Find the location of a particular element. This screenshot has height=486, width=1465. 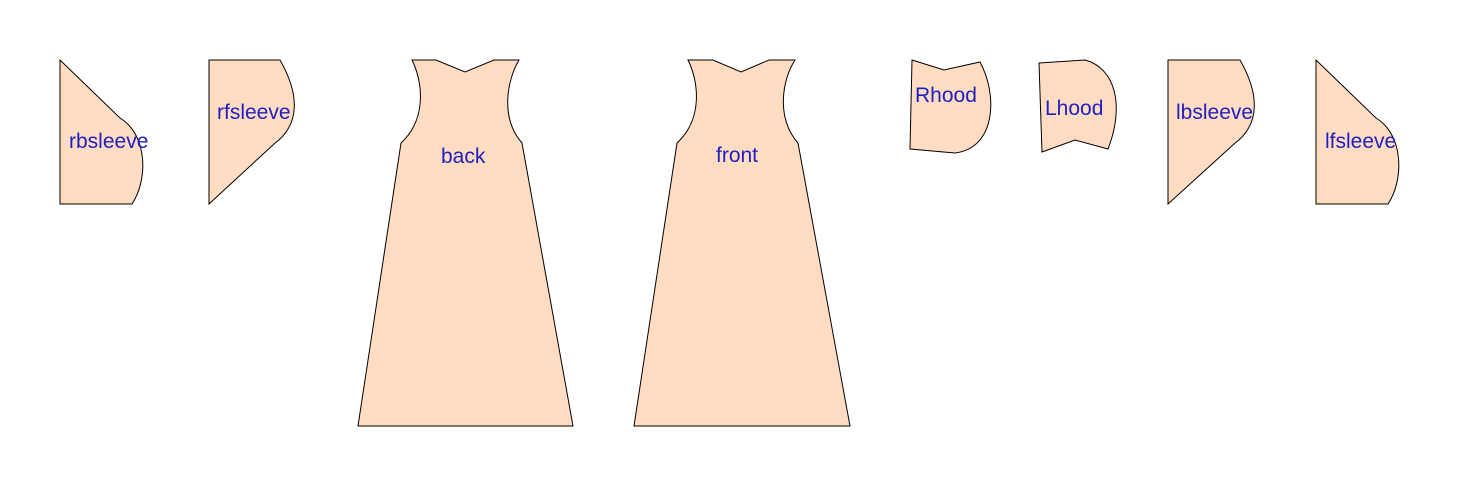

piece-rhood-label: Rhood is located at coordinates (946, 95).